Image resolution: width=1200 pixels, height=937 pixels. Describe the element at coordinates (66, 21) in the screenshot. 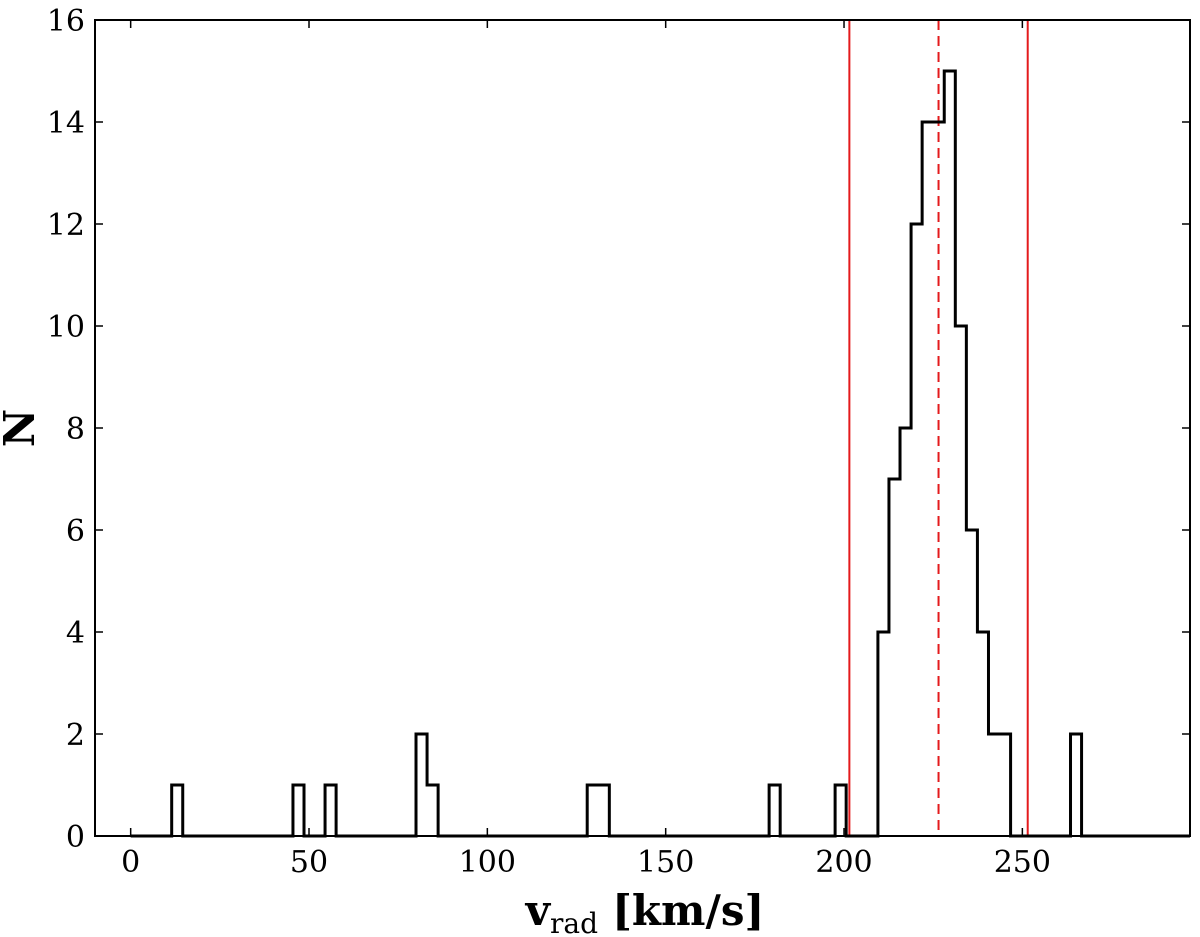

I see `y-tick-label: 16` at that location.